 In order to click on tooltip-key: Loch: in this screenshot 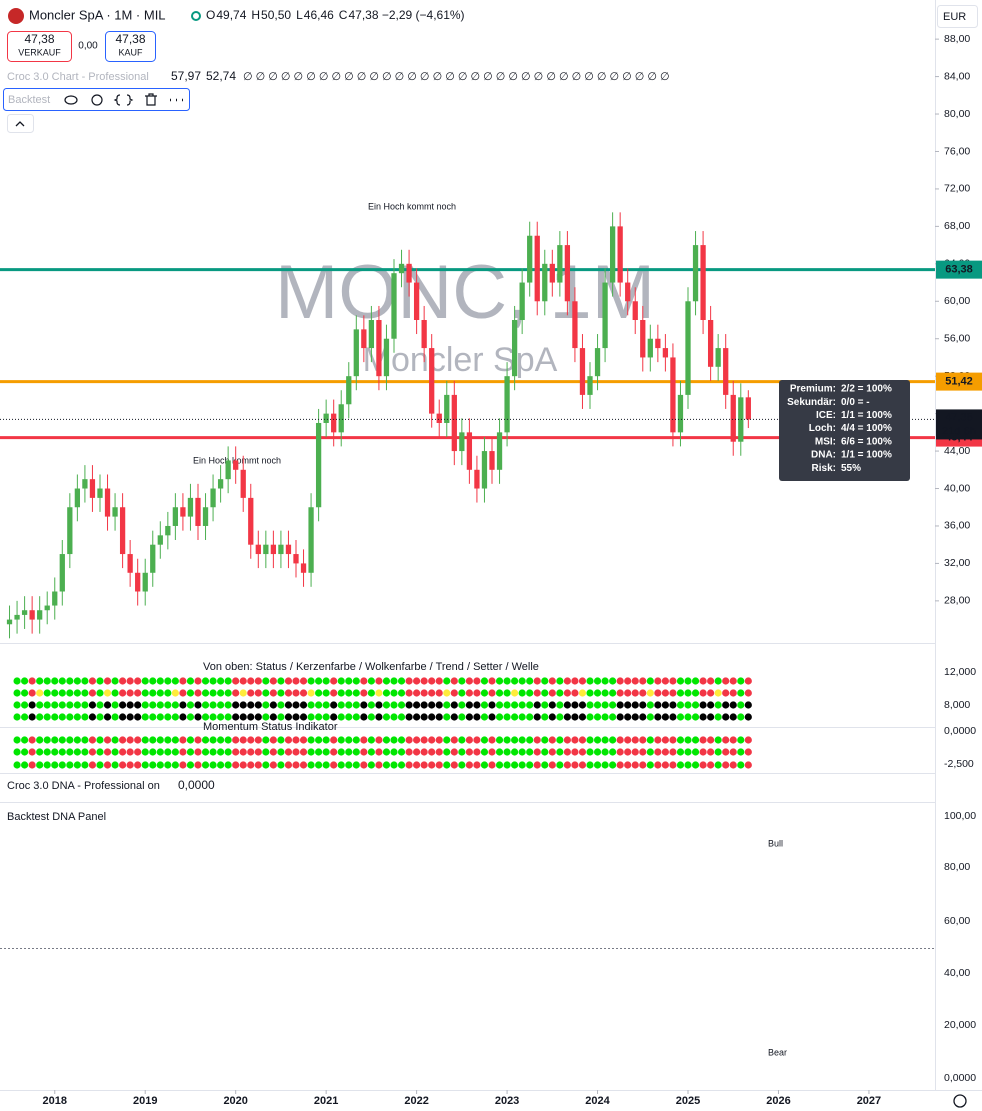, I will do `click(822, 428)`.